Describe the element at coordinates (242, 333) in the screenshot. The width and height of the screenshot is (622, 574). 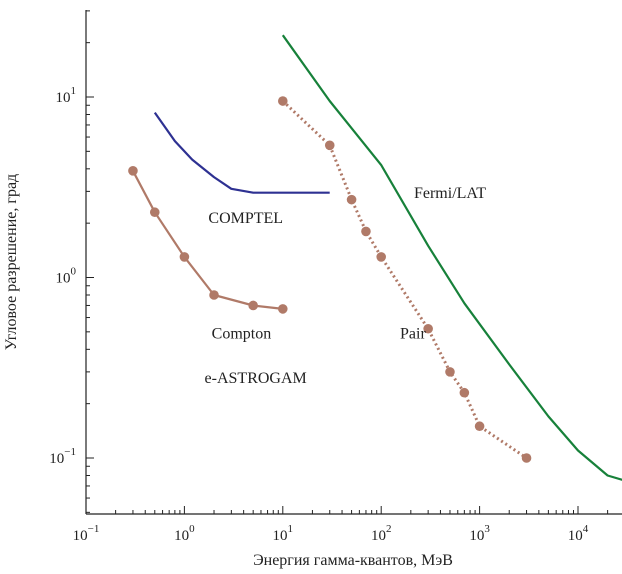
I see `annotation-compton: Compton` at that location.